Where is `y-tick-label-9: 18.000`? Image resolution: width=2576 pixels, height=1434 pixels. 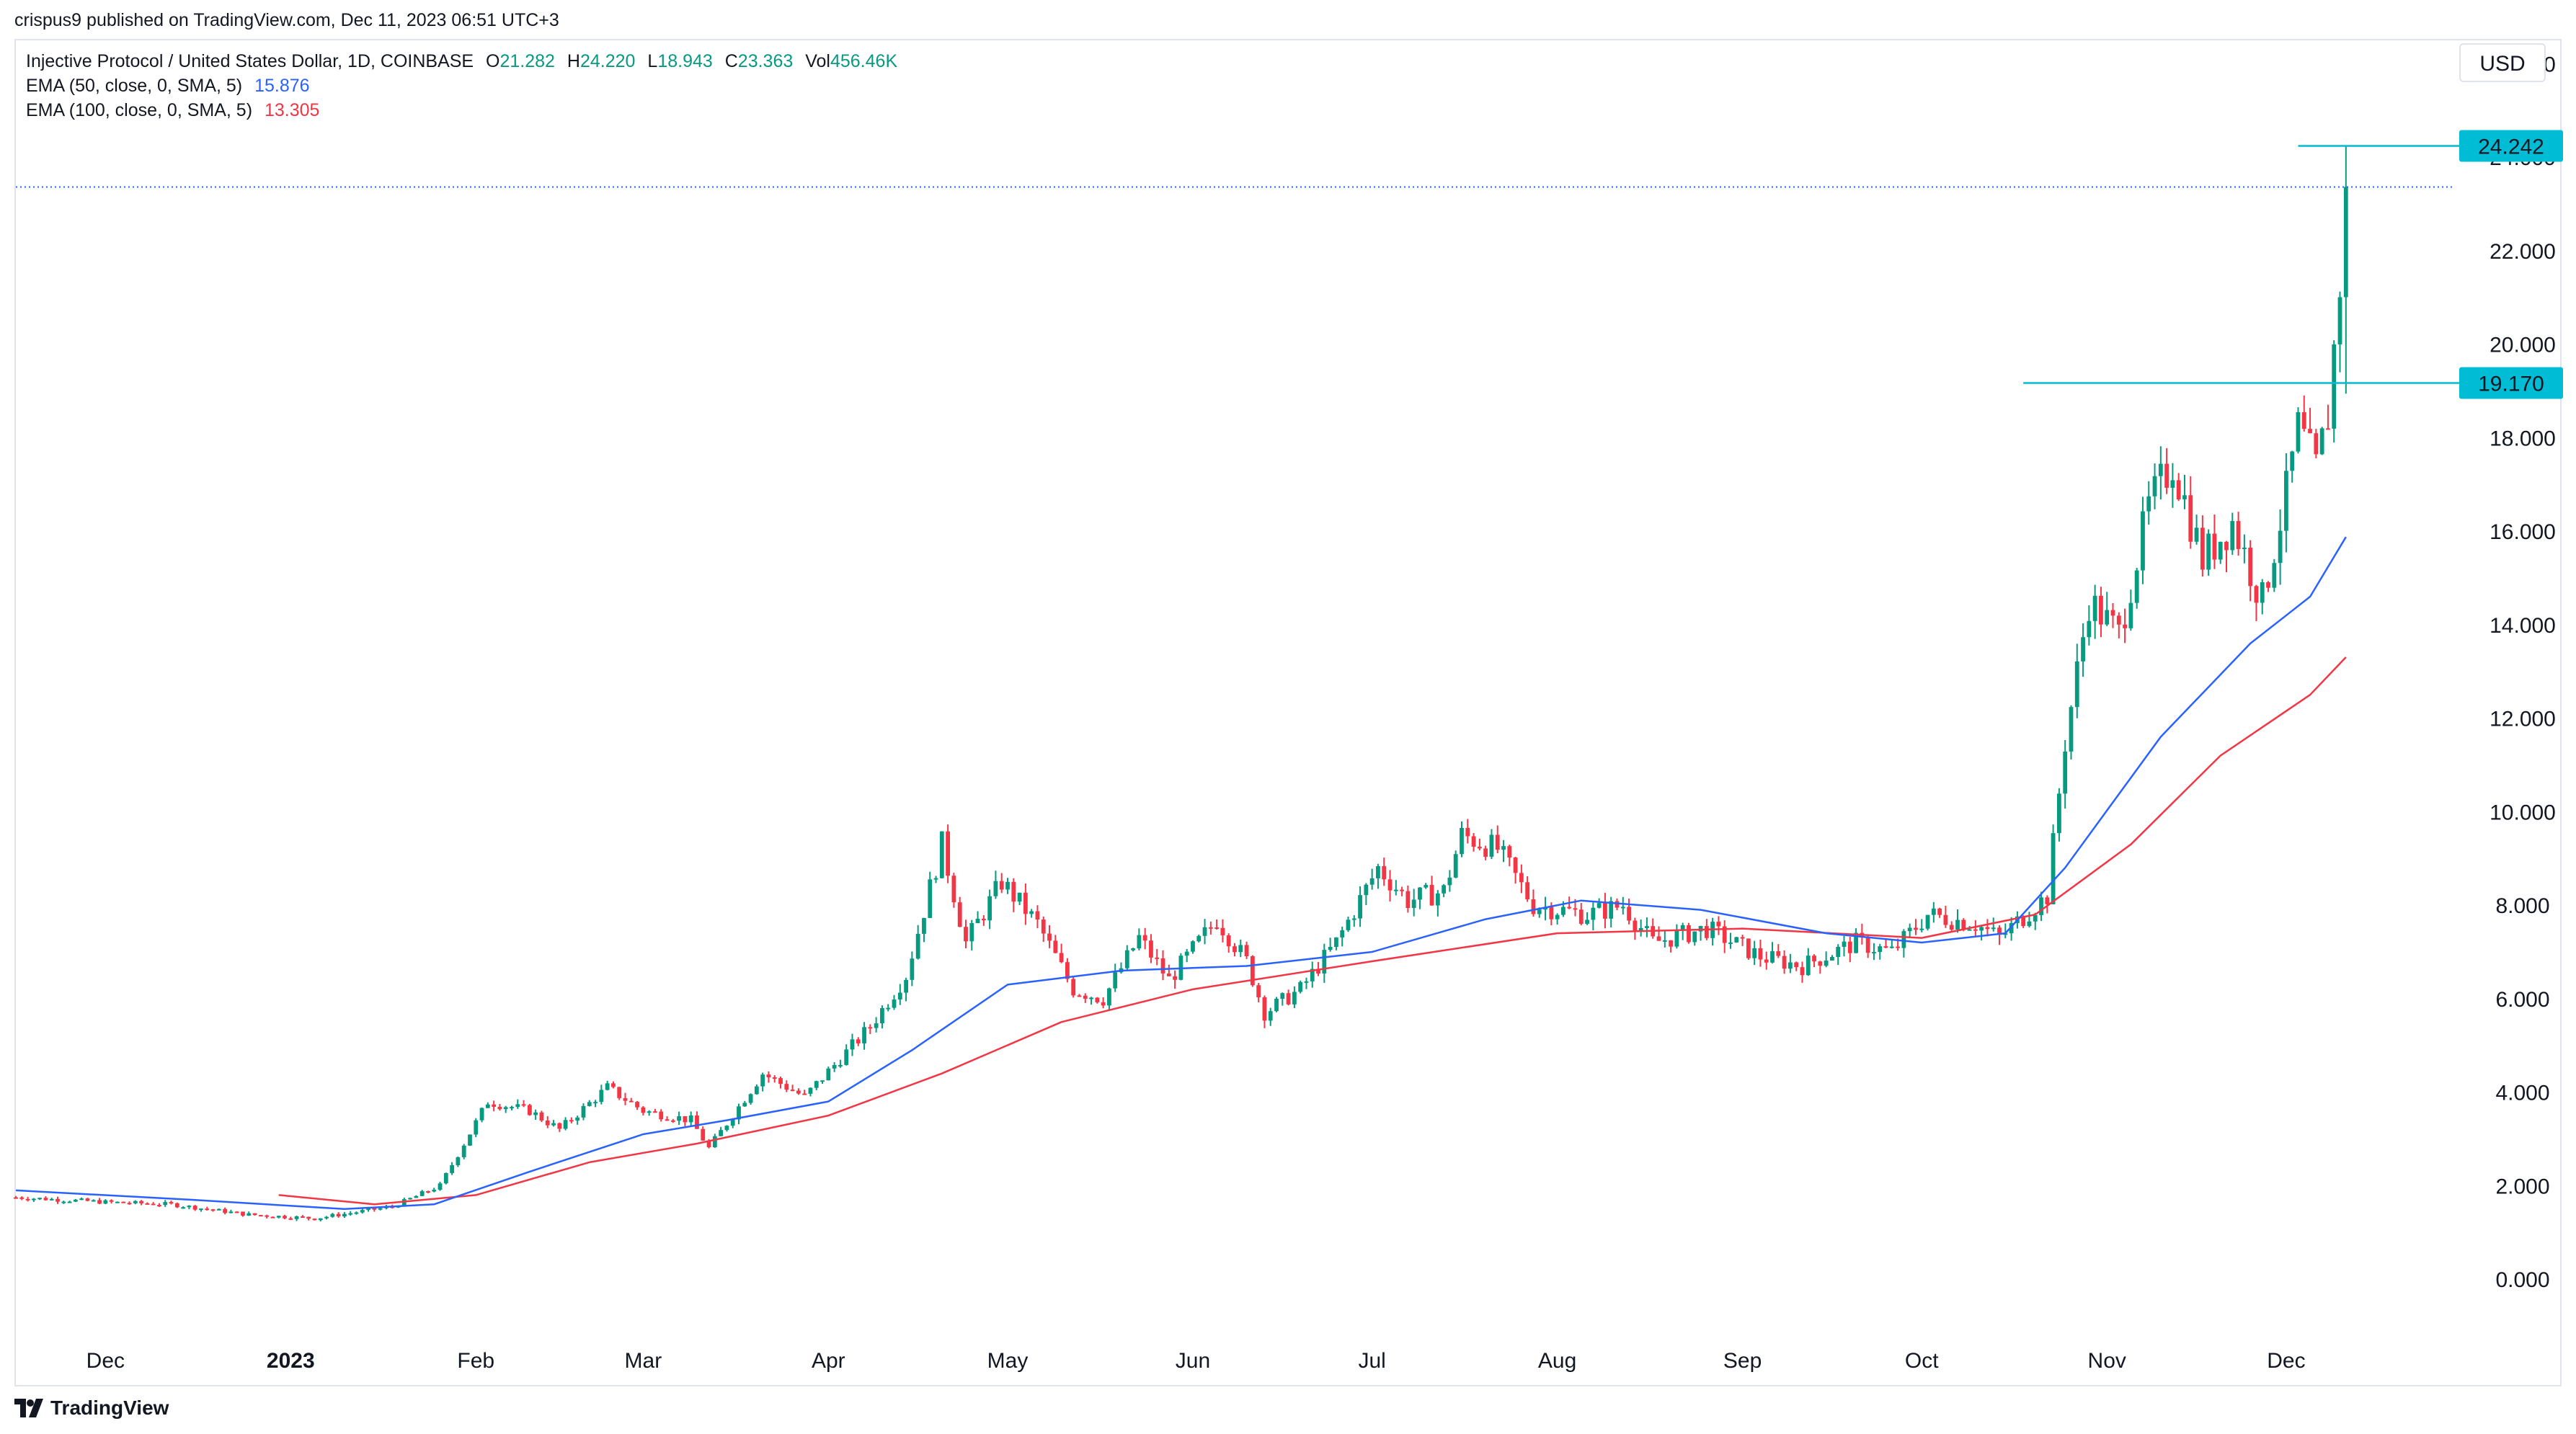 y-tick-label-9: 18.000 is located at coordinates (2523, 438).